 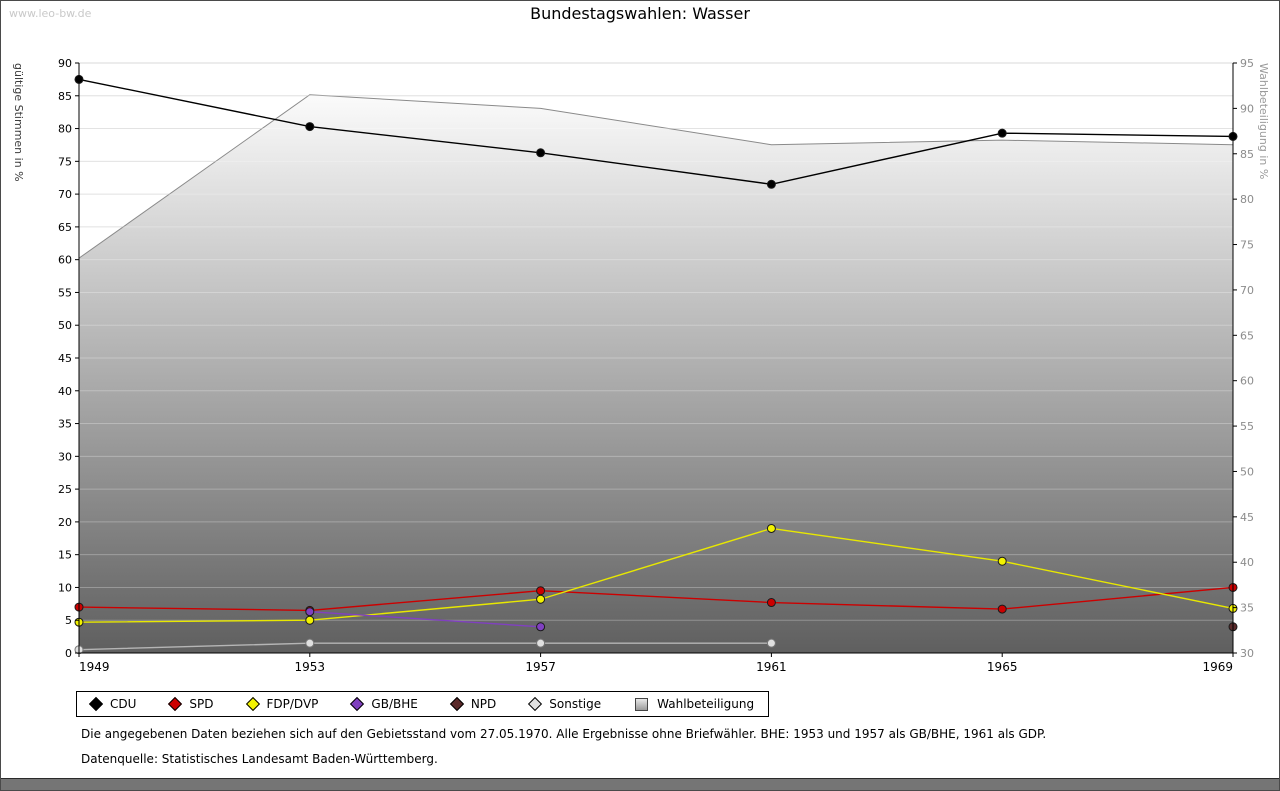 What do you see at coordinates (65, 129) in the screenshot?
I see `left-tick-label: 80` at bounding box center [65, 129].